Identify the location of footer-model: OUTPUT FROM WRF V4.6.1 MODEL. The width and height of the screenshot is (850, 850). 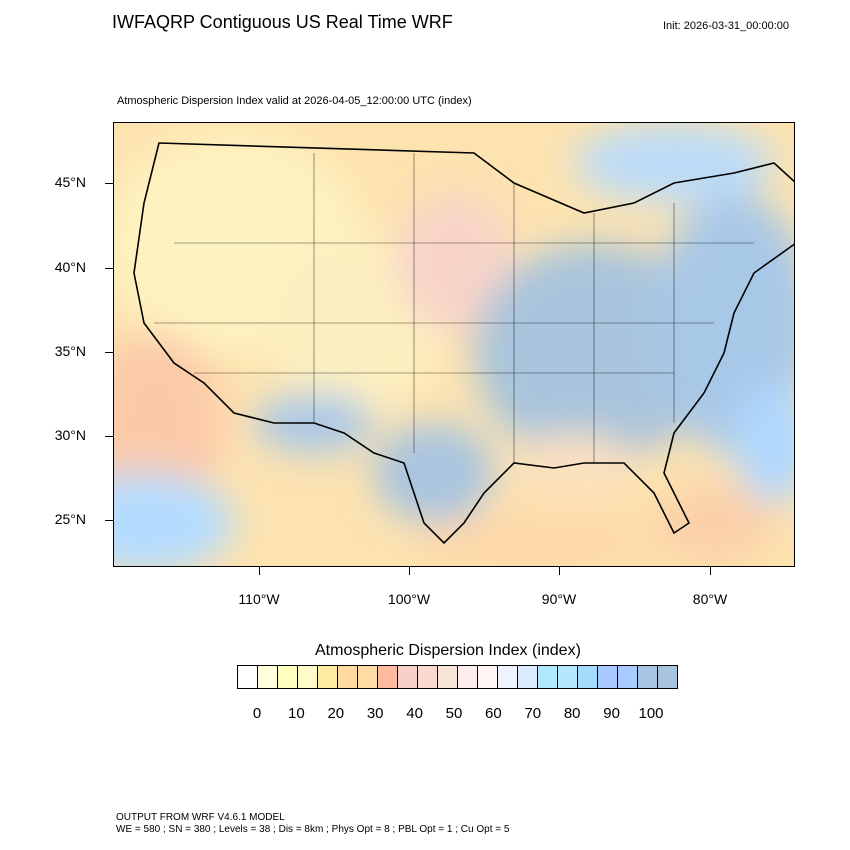
(200, 817).